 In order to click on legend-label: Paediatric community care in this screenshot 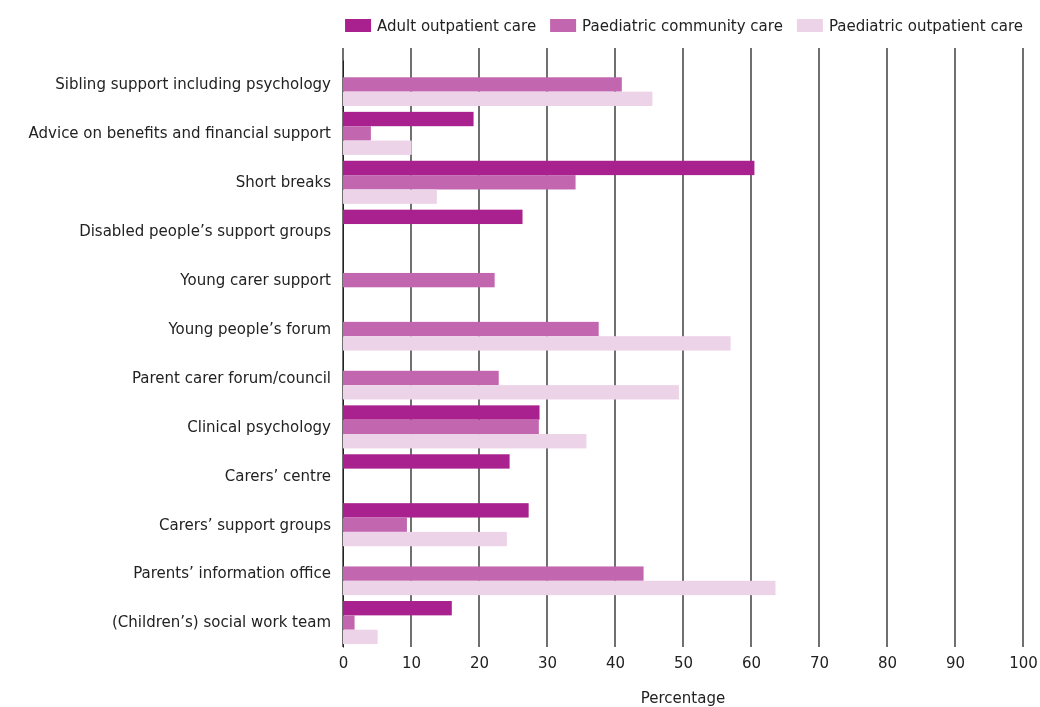, I will do `click(682, 26)`.